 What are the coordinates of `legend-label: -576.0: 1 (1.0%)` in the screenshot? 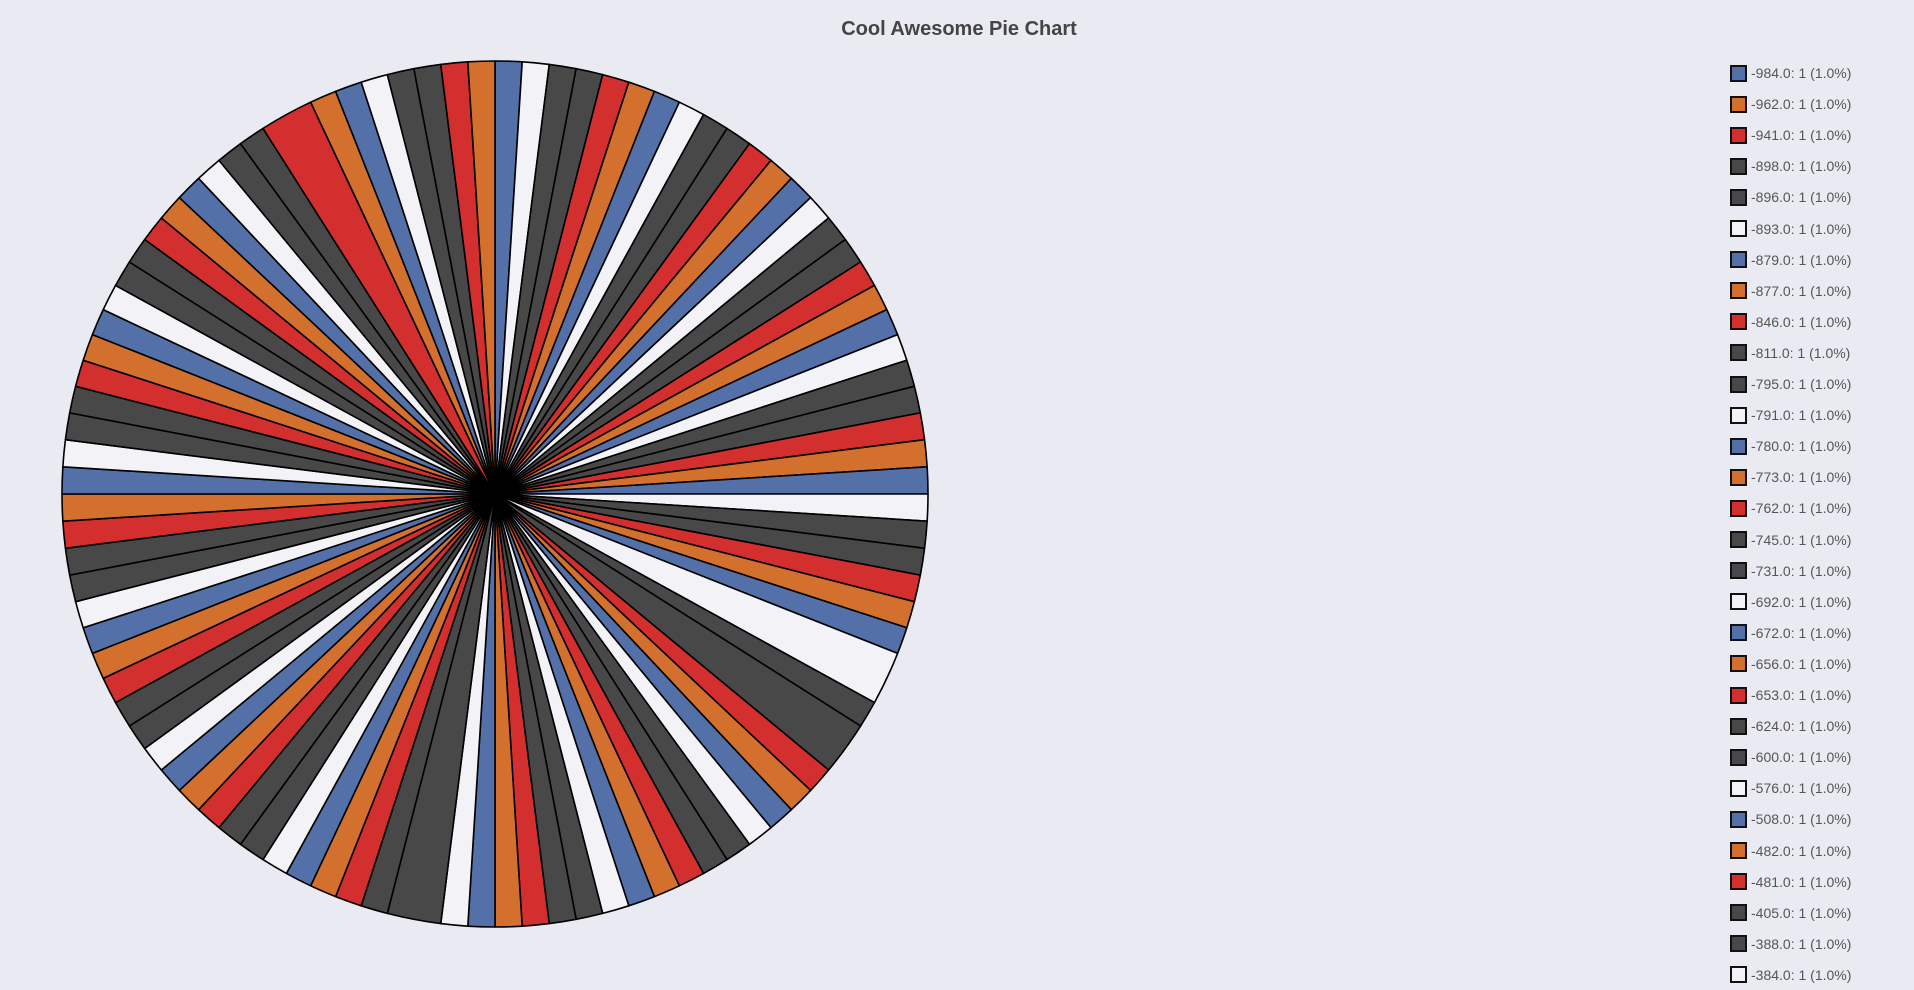 It's located at (1801, 788).